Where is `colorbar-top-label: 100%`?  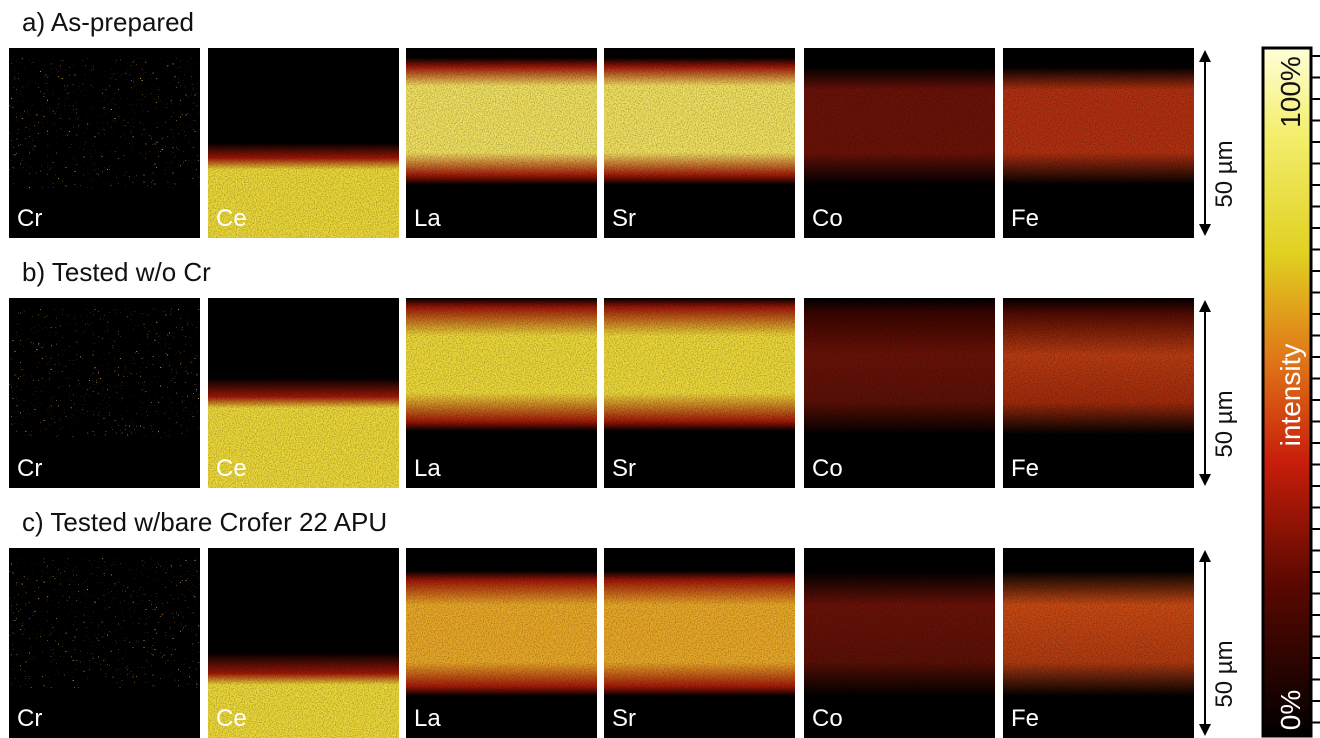
colorbar-top-label: 100% is located at coordinates (1290, 92).